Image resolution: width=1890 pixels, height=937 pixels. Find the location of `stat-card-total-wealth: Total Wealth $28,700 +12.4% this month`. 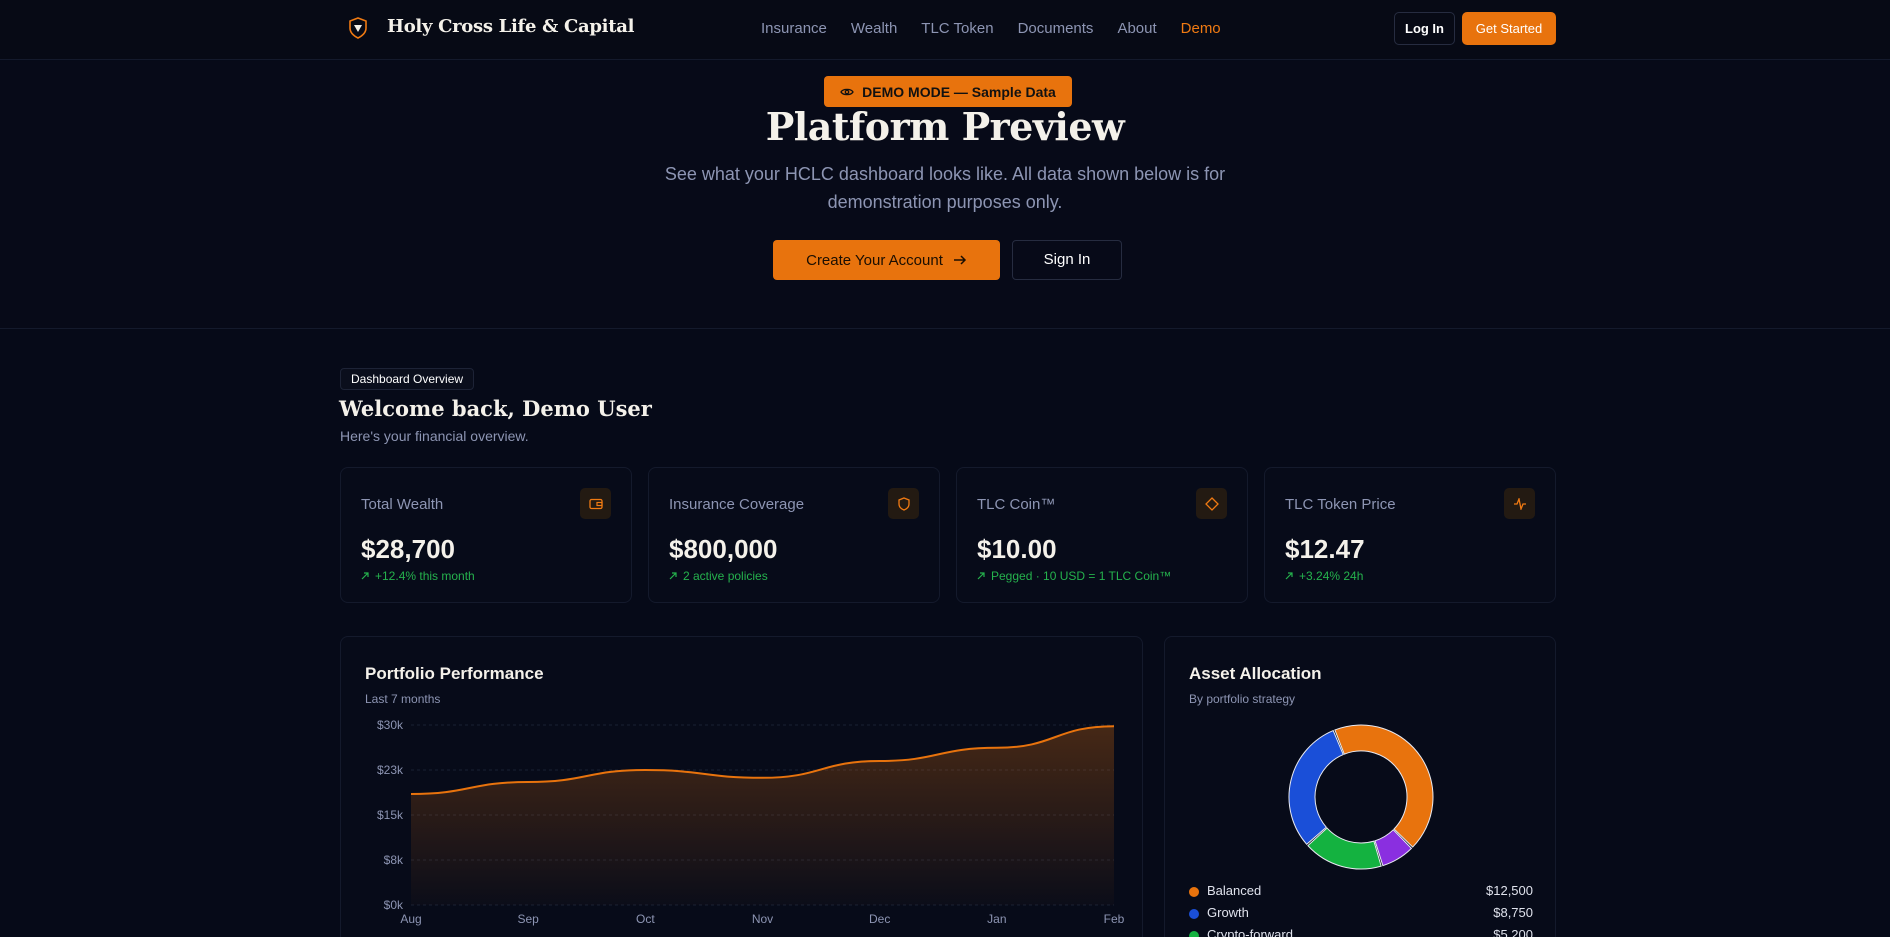

stat-card-total-wealth: Total Wealth $28,700 +12.4% this month is located at coordinates (486, 535).